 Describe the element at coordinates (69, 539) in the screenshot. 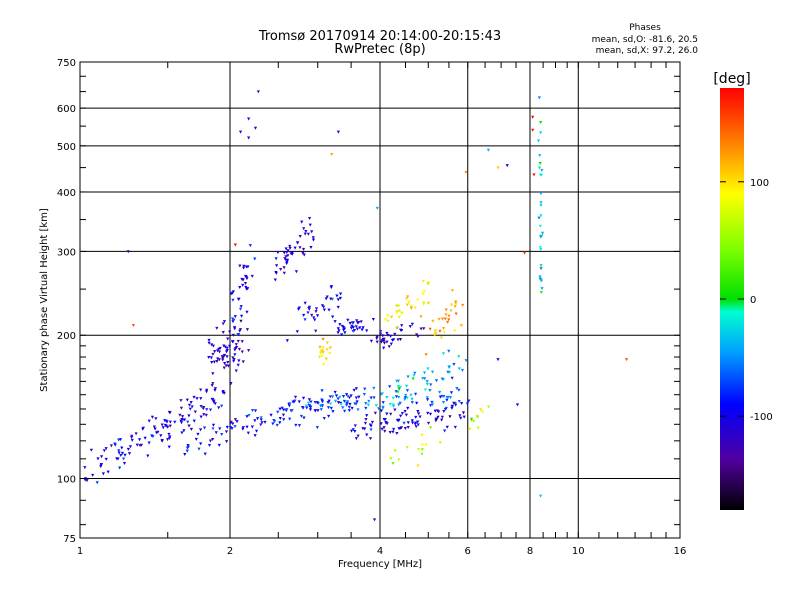

I see `y-tick-label: 75` at that location.